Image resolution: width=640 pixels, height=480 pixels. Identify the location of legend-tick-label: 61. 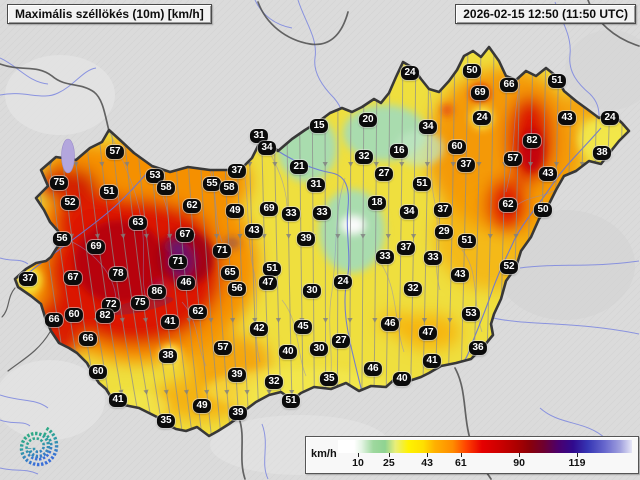
(461, 463).